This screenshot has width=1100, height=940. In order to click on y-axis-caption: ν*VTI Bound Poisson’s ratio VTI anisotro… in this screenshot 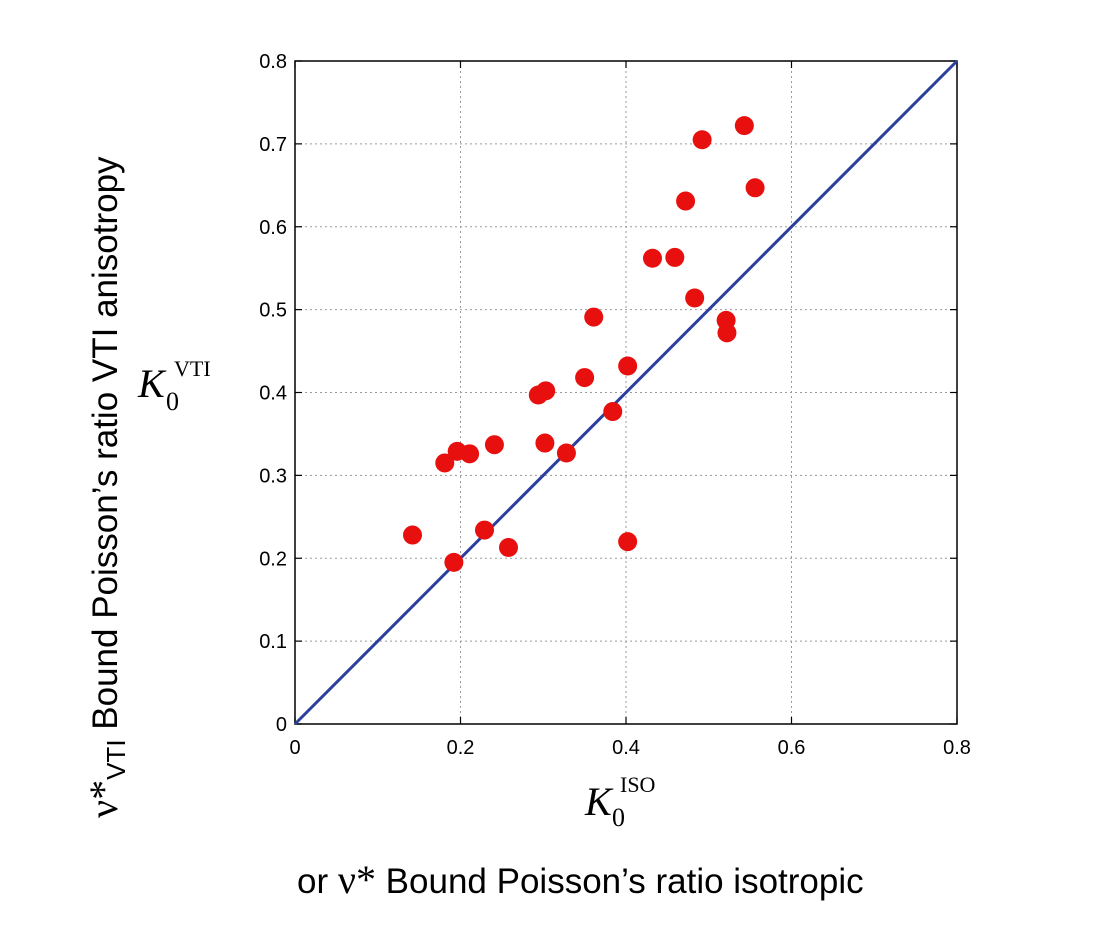, I will do `click(106, 487)`.